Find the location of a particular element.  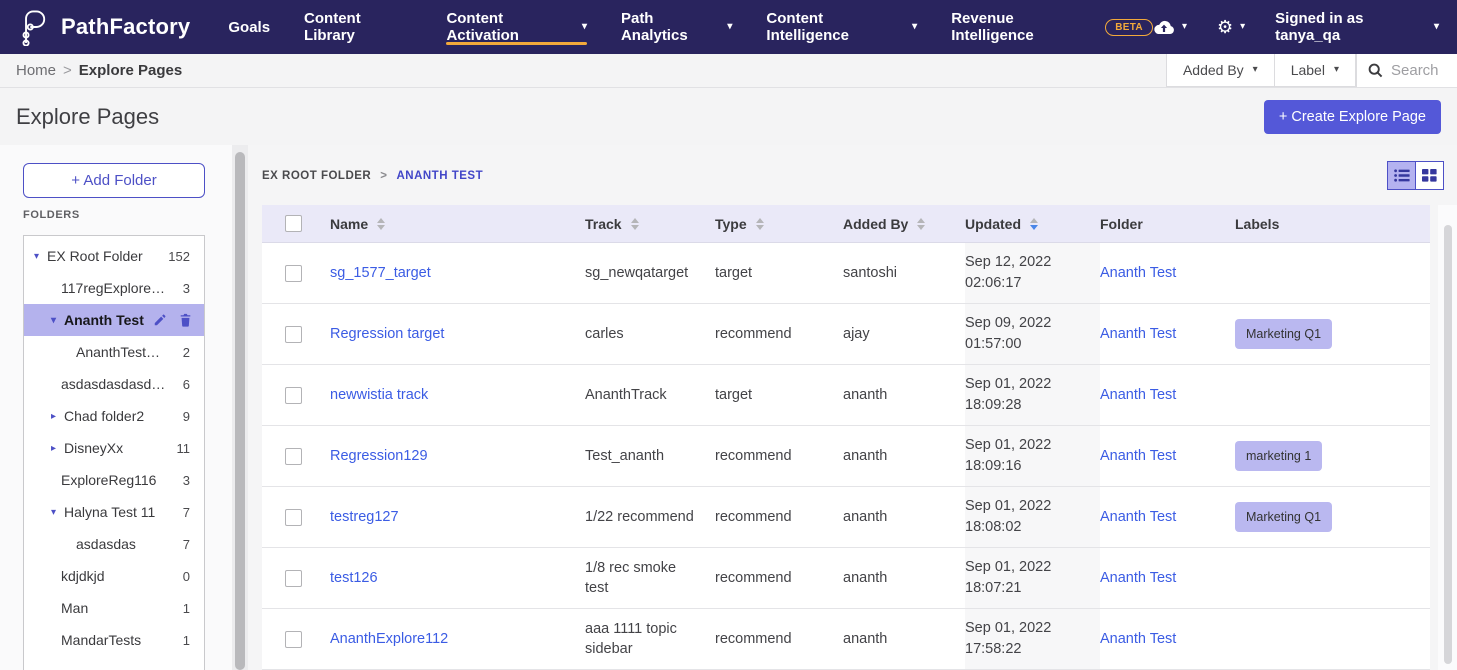

row-select-cell is located at coordinates (296, 456).